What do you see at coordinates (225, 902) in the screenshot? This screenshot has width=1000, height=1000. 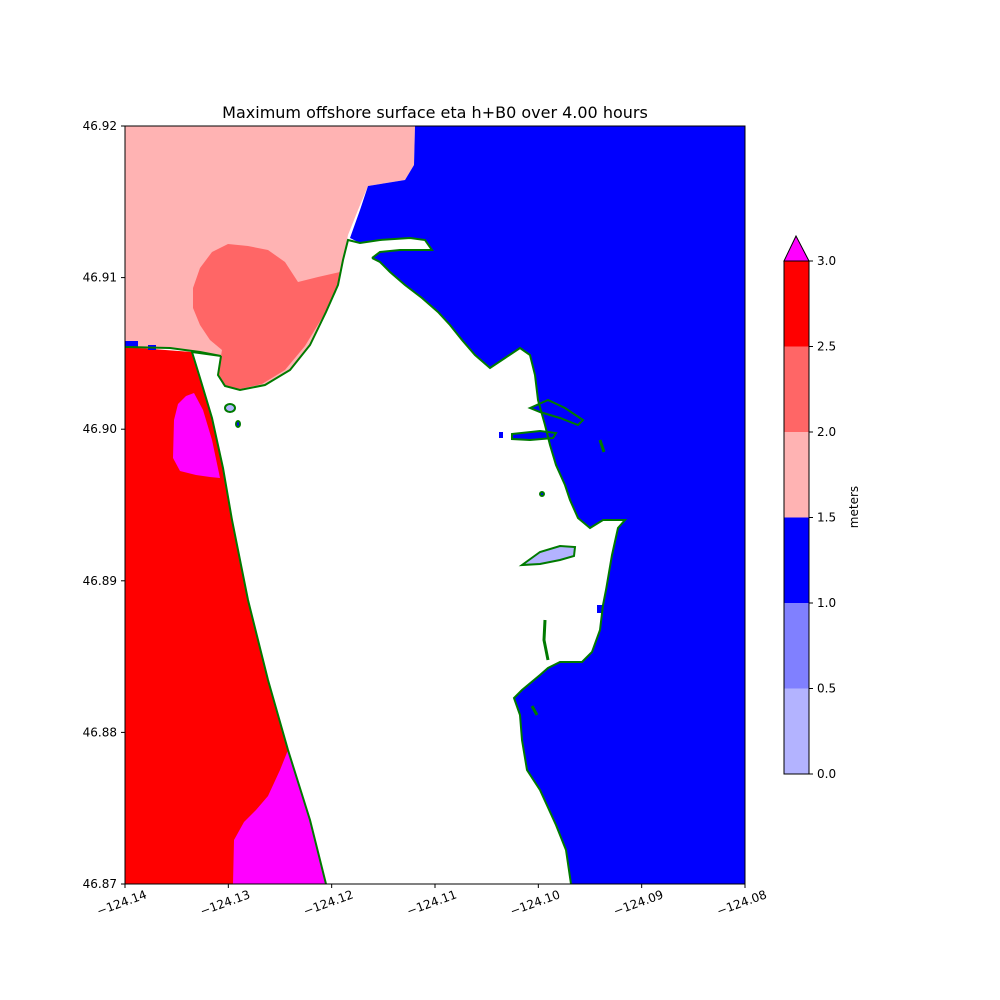 I see `x-tick-label: −124.13` at bounding box center [225, 902].